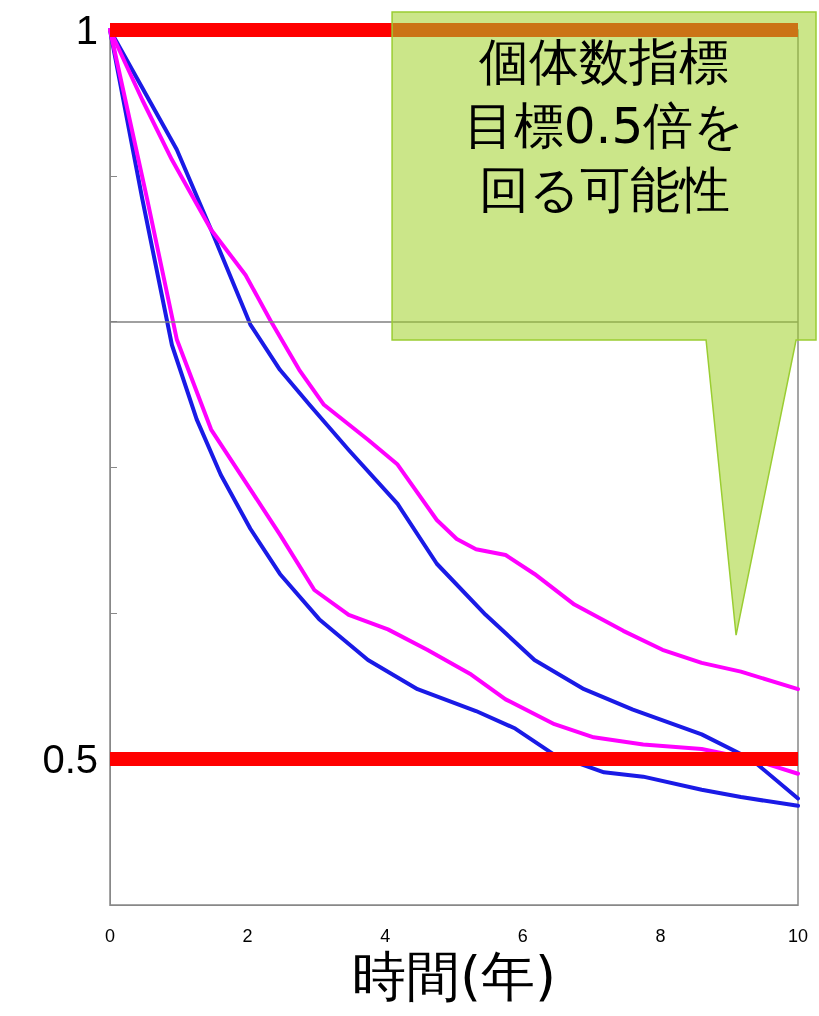 The image size is (819, 1016). Describe the element at coordinates (604, 190) in the screenshot. I see `annotation: 回る可能性` at that location.